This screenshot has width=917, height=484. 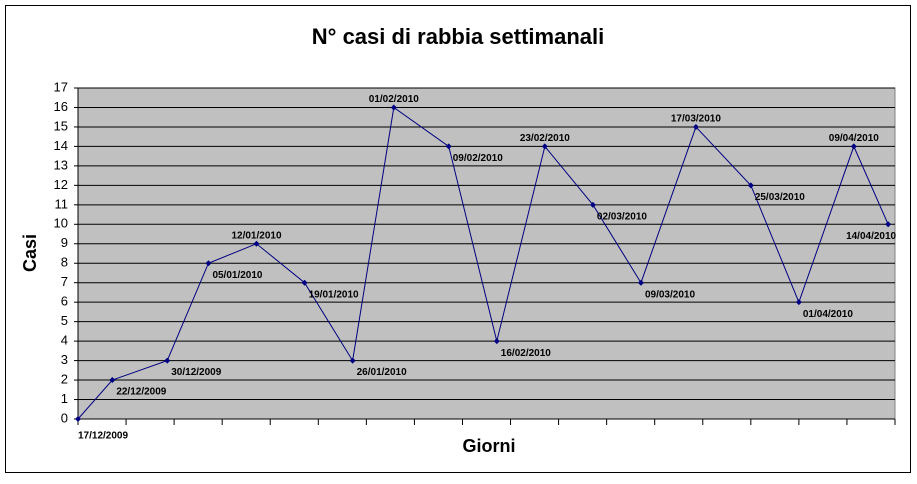 I want to click on data-label: 25/03/2010, so click(x=780, y=197).